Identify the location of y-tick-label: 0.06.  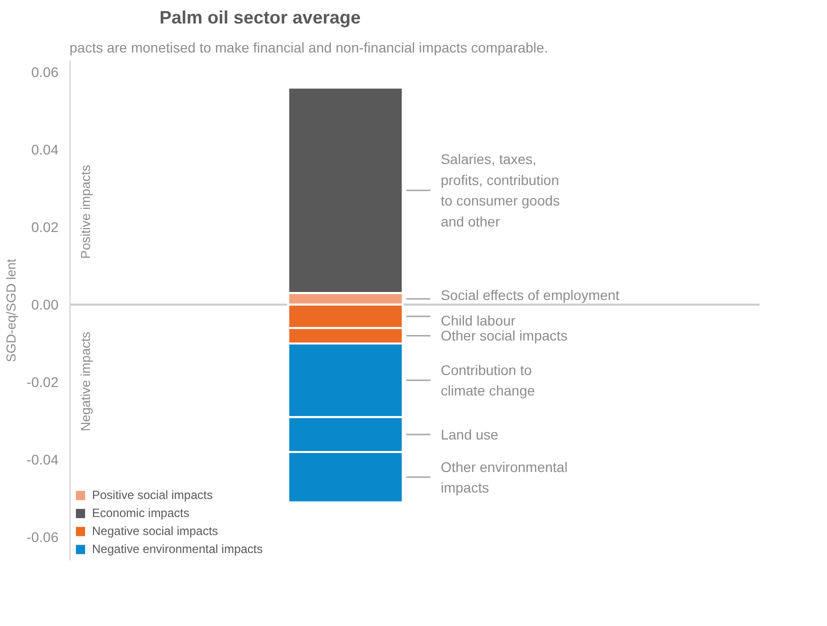
(45, 72).